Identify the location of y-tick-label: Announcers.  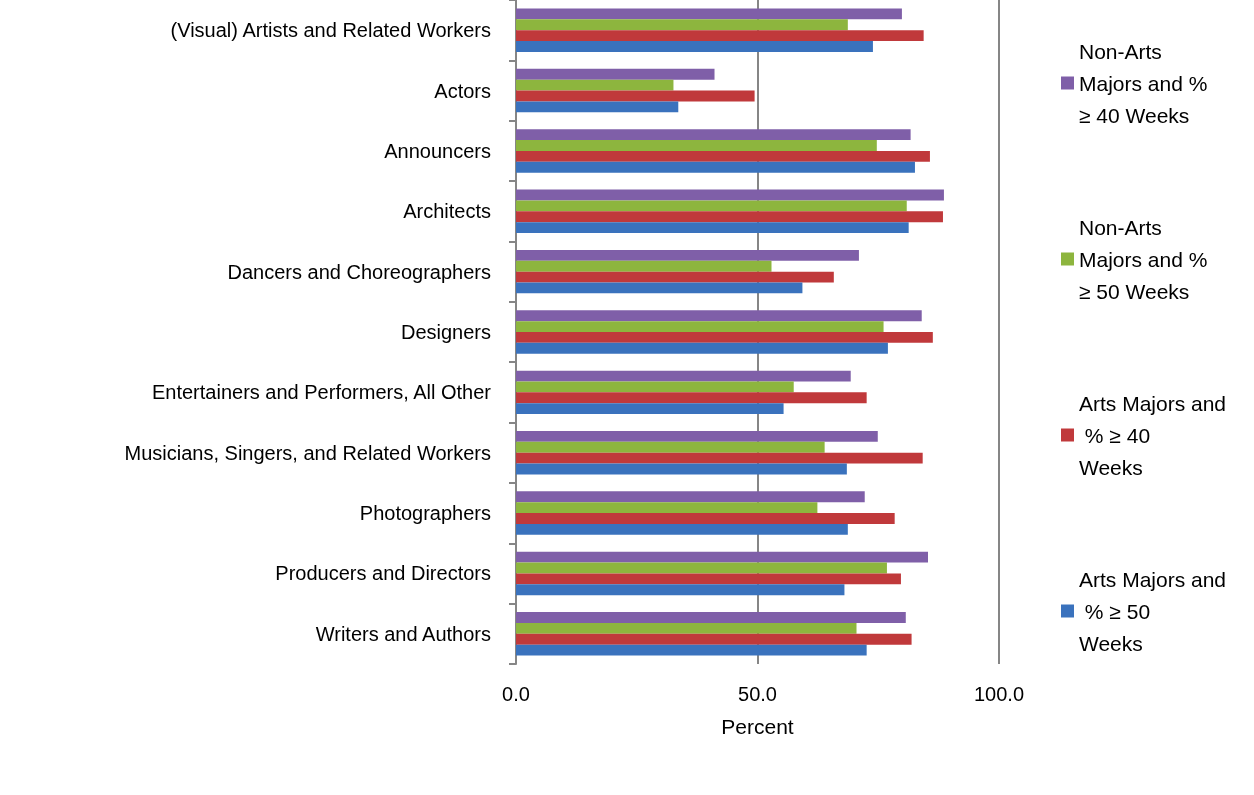
(437, 150).